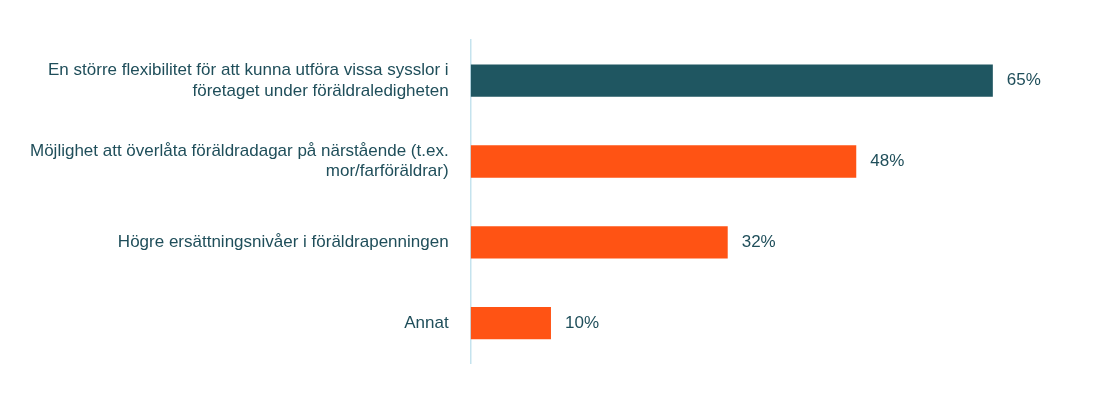 The height and width of the screenshot is (414, 1101). I want to click on data-label: 48%, so click(887, 161).